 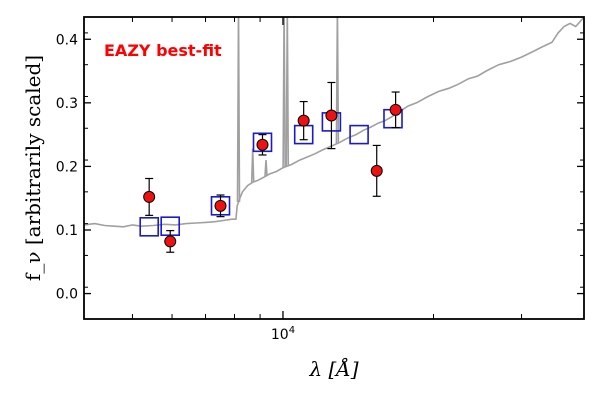 I want to click on y-tick-label: 0.3, so click(x=67, y=104).